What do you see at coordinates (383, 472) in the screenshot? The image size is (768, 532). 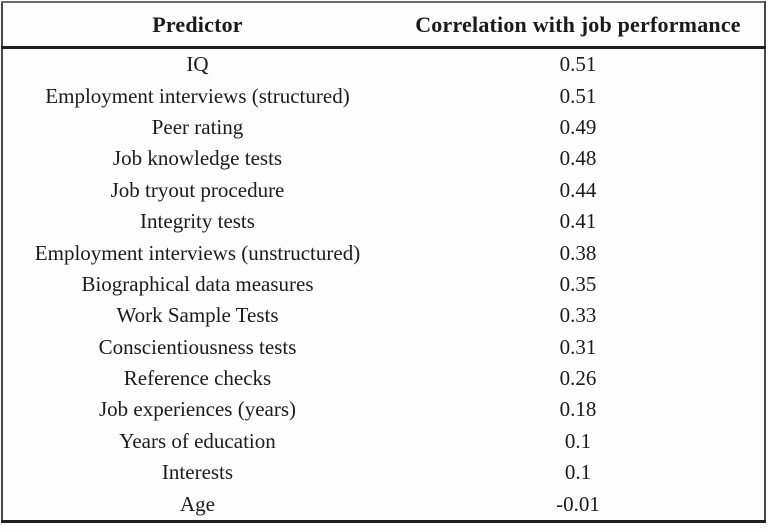 I see `table-row: Interests 0.1` at bounding box center [383, 472].